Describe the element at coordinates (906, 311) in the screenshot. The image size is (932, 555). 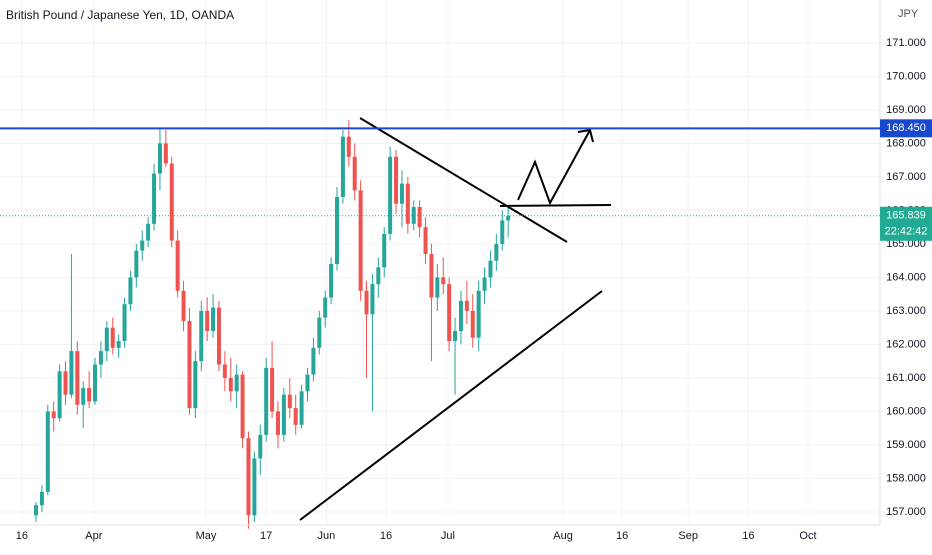
I see `y-tick-label: 163.000` at that location.